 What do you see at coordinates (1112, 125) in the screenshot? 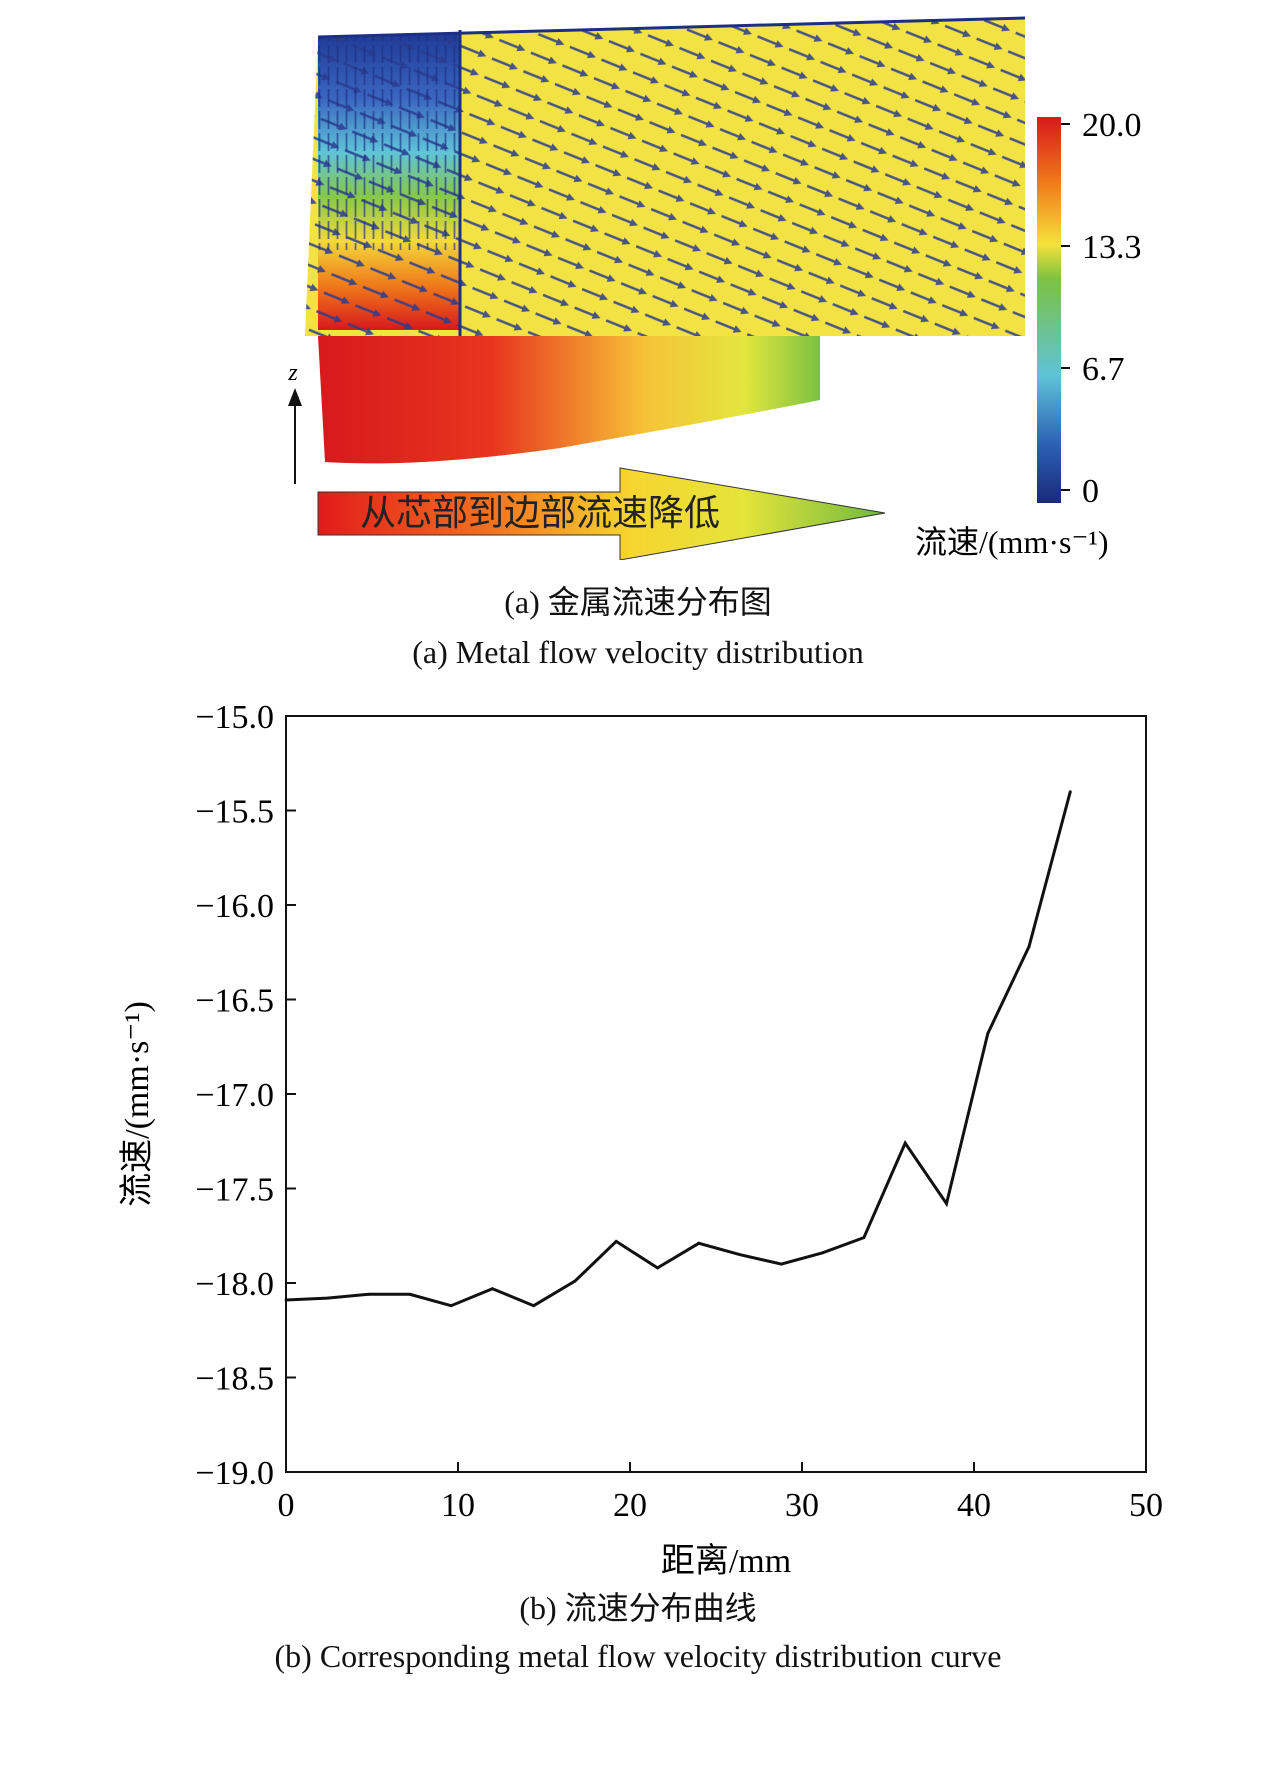
I see `colorbar-tick-label: 20.0` at bounding box center [1112, 125].